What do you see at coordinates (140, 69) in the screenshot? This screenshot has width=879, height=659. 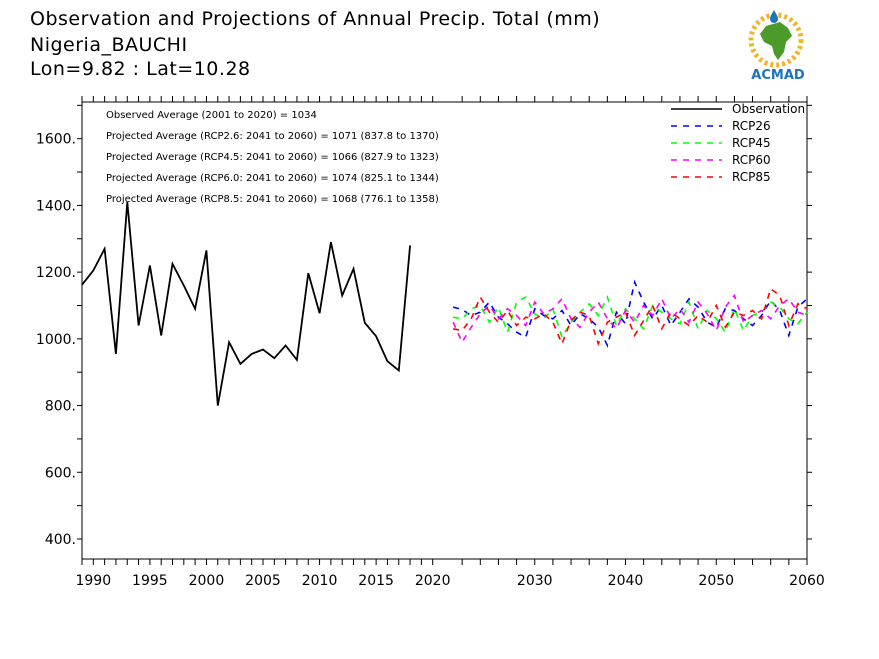 I see `chart-subtitle-coordinates: Lon=9.82 : Lat=10.28` at bounding box center [140, 69].